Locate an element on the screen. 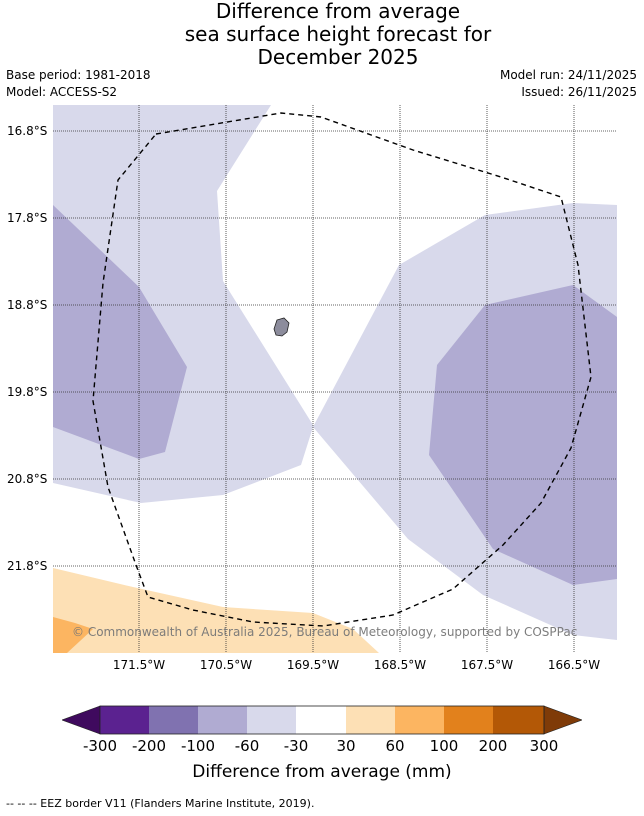 This screenshot has width=644, height=816. colorbar-outline is located at coordinates (322, 720).